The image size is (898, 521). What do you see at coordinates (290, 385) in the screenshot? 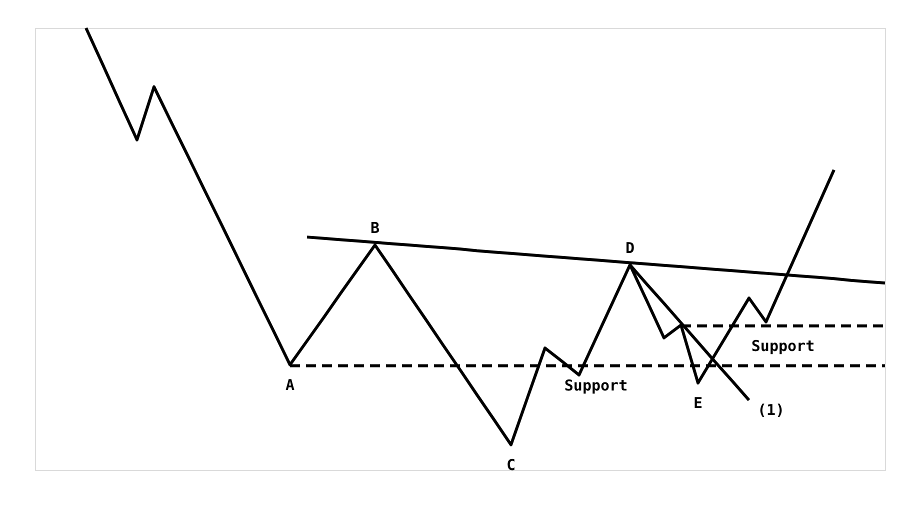
I see `annotation: A` at bounding box center [290, 385].